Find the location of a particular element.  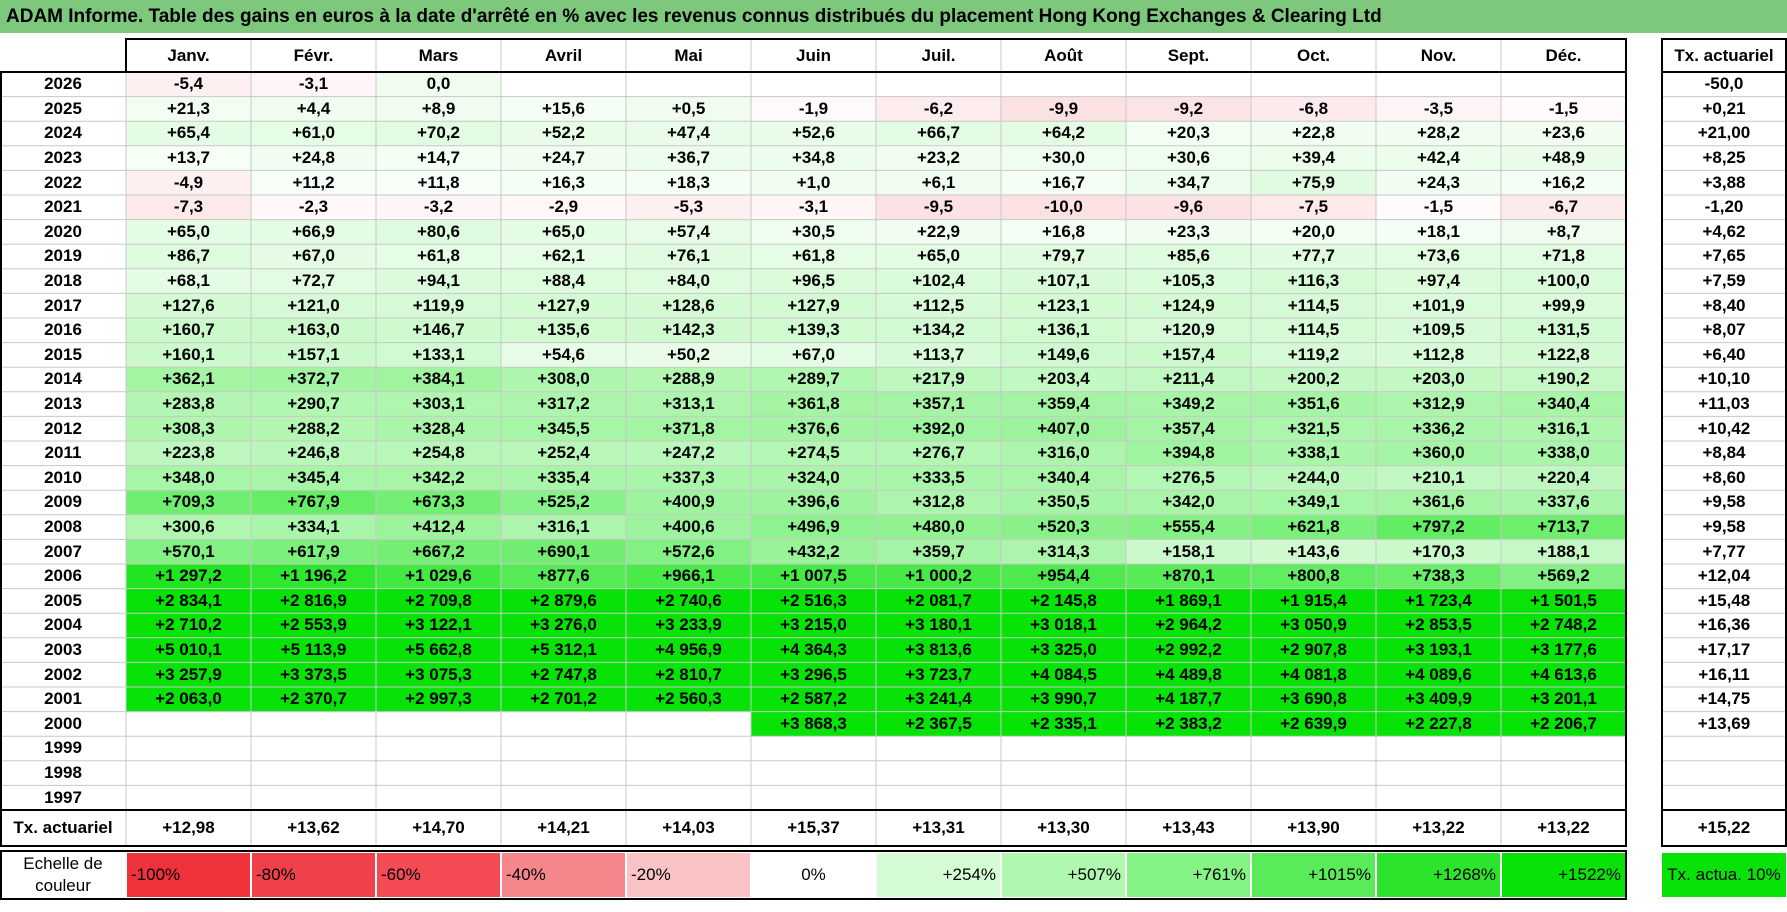

gain-cell-2022-3: +11,8 is located at coordinates (438, 182).